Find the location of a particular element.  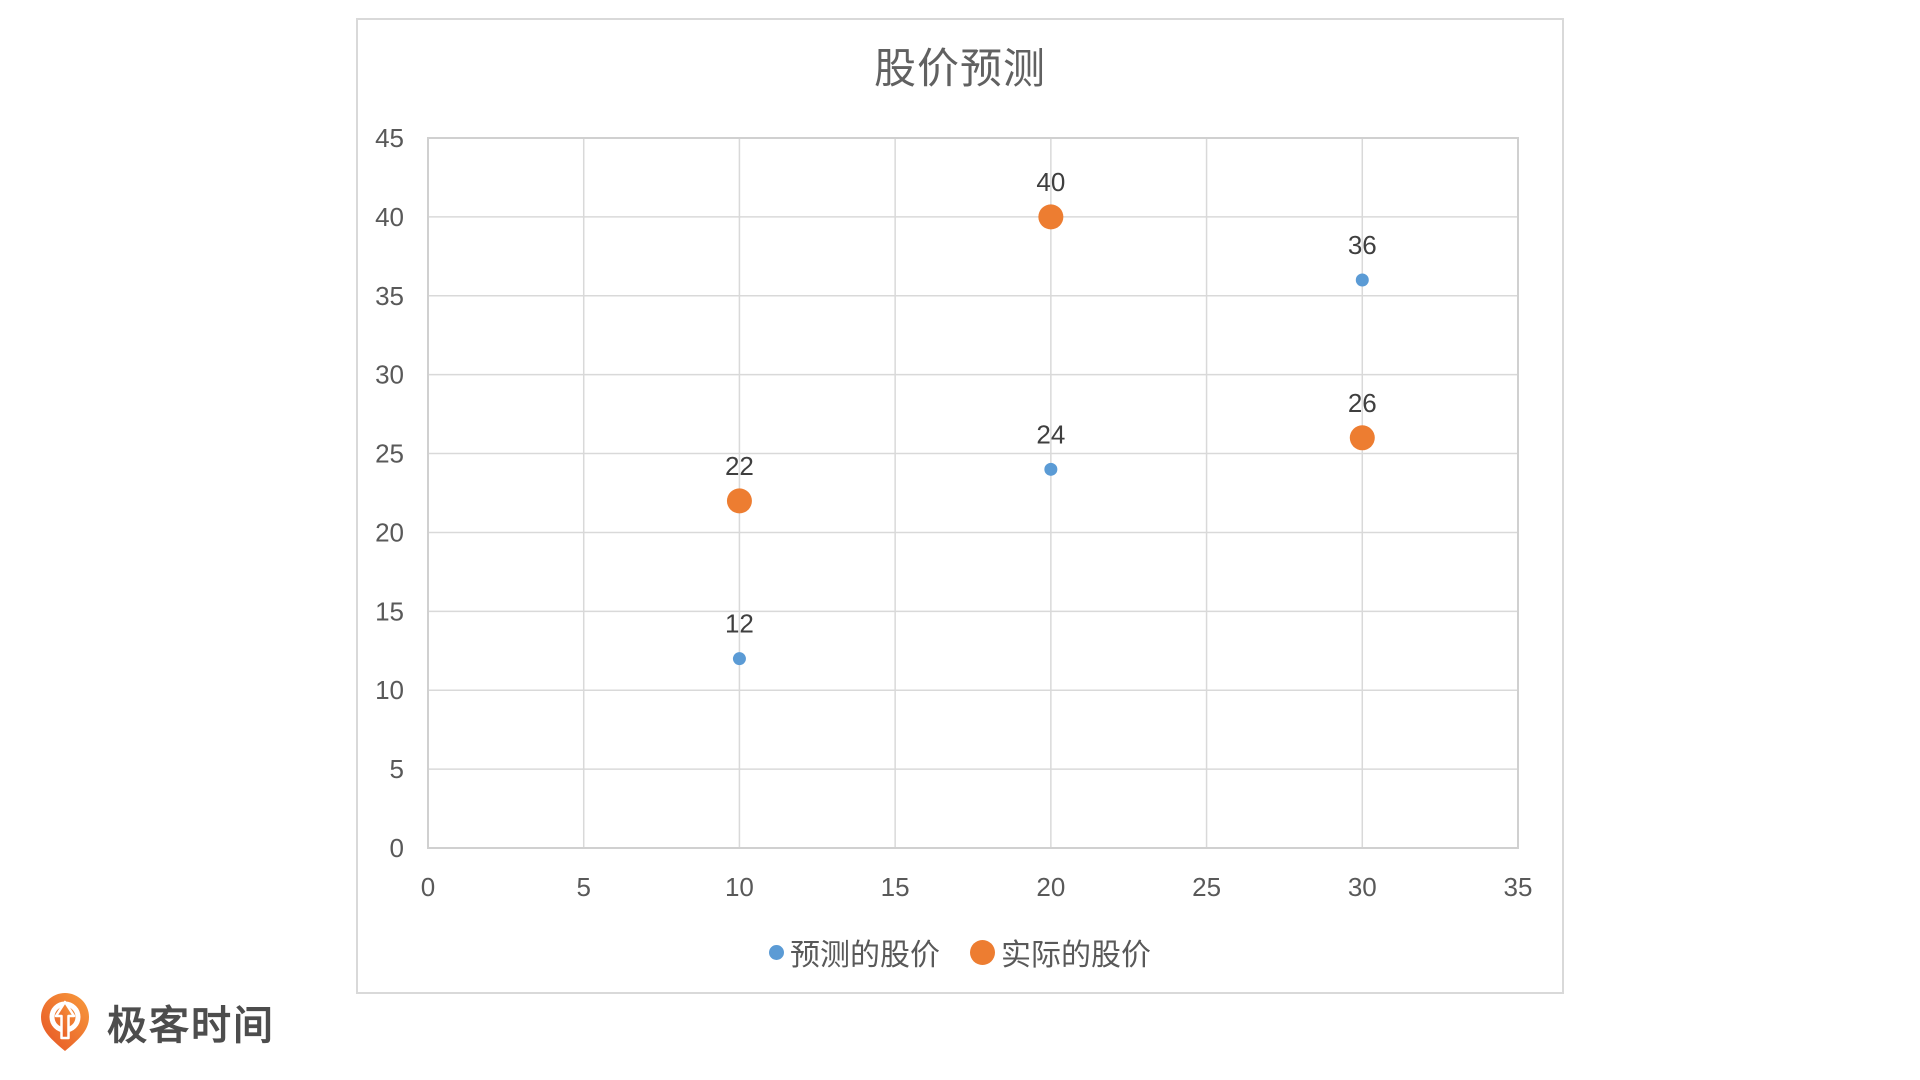

x-axis-tick-label: 35 is located at coordinates (1518, 887).